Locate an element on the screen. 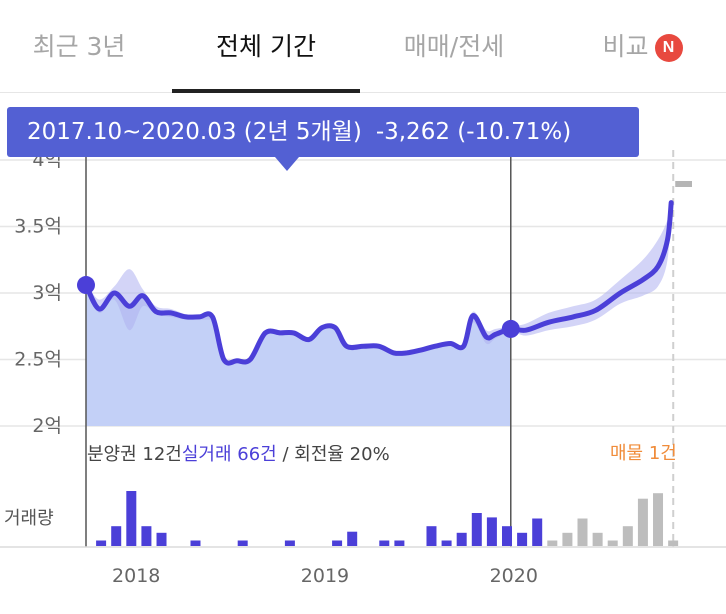 The image size is (726, 614). tab-label: 비교 is located at coordinates (625, 46).